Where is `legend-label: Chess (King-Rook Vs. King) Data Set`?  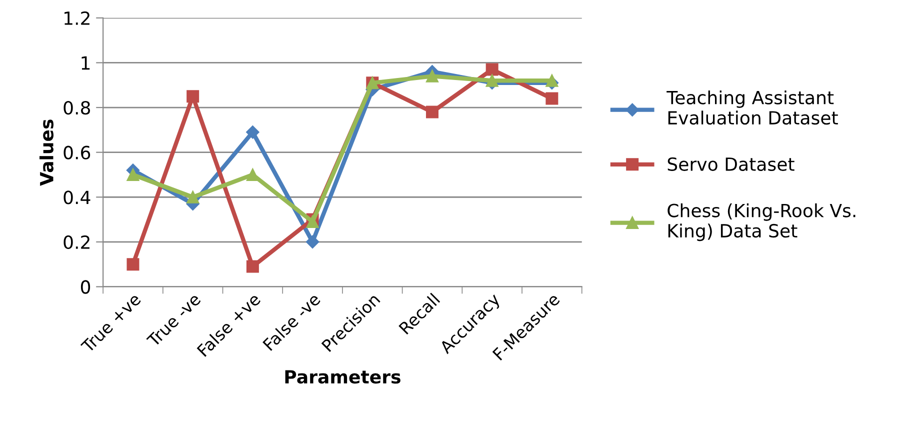
legend-label: Chess (King-Rook Vs. King) Data Set is located at coordinates (762, 222).